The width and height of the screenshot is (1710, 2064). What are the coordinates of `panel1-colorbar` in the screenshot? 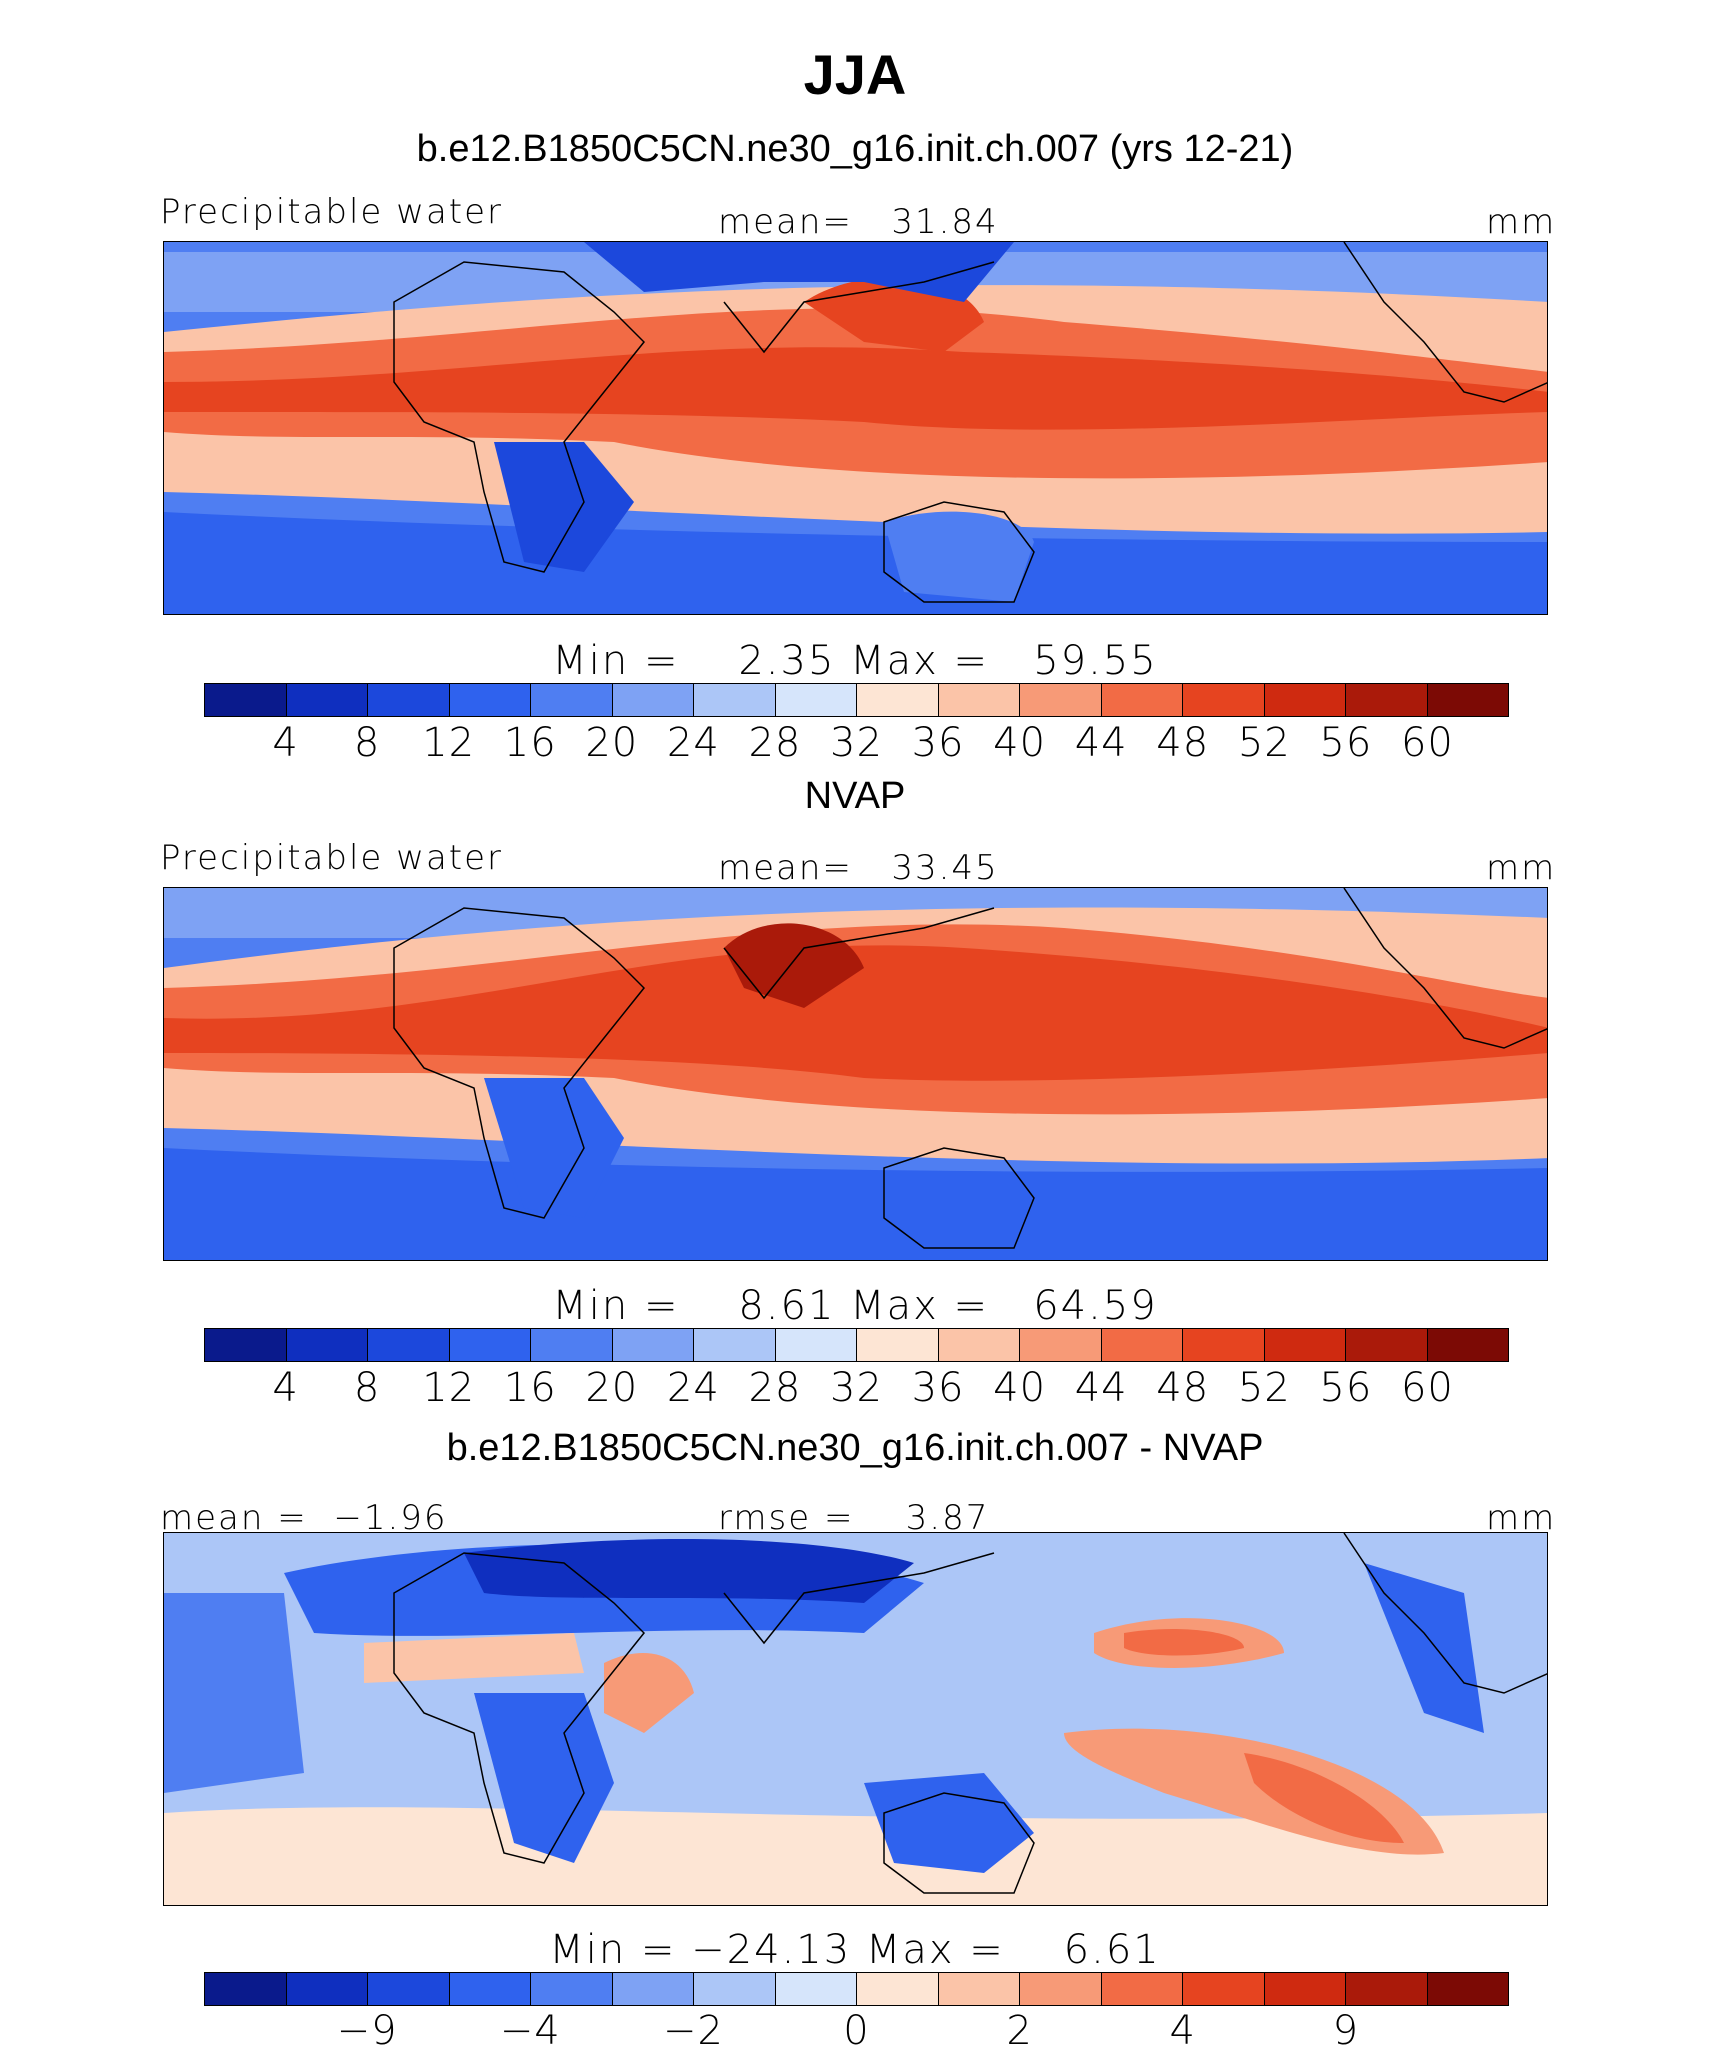 It's located at (856, 700).